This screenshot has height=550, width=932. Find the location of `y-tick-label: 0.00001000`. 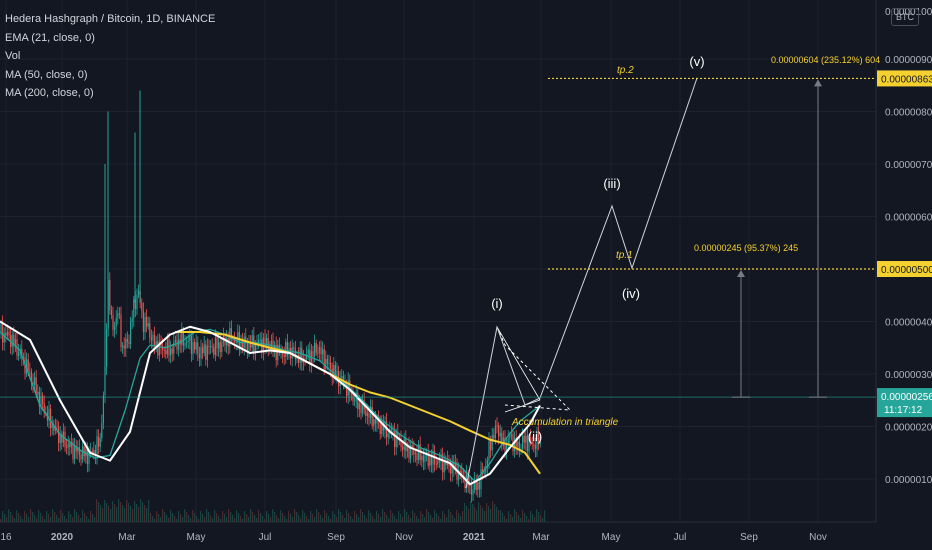

y-tick-label: 0.00001000 is located at coordinates (908, 12).